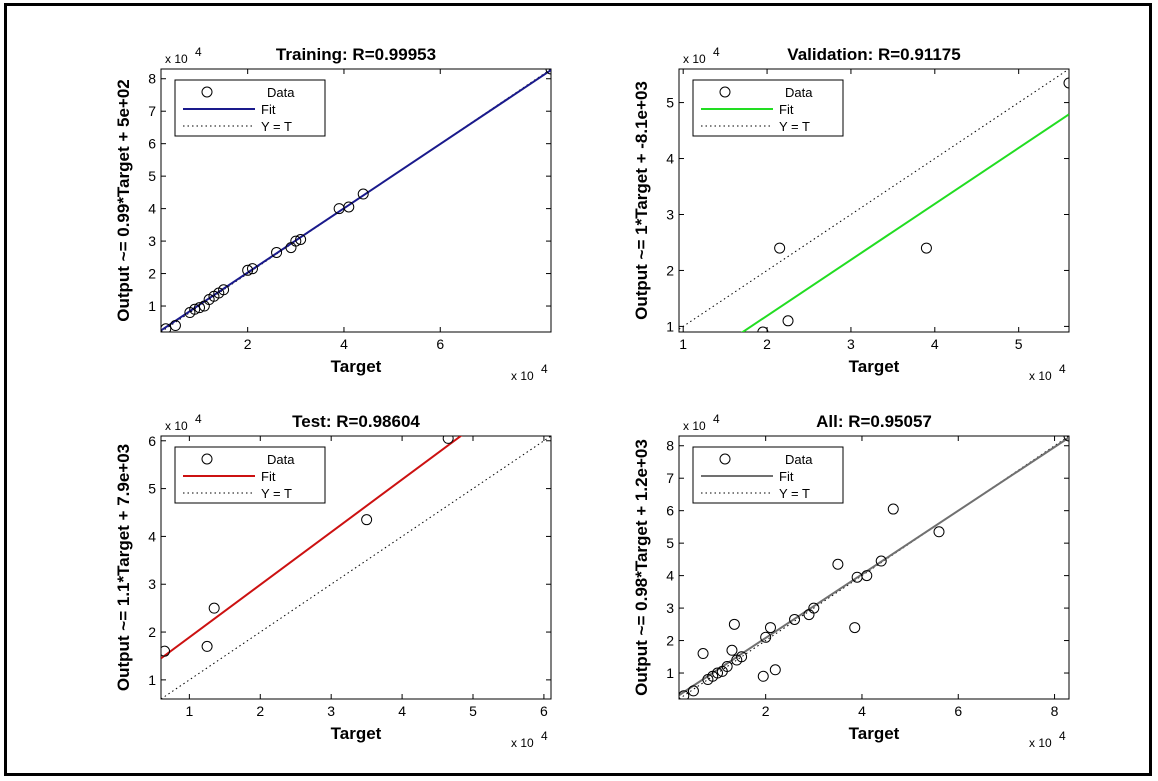 The height and width of the screenshot is (781, 1158). I want to click on identity-line, so click(356, 567).